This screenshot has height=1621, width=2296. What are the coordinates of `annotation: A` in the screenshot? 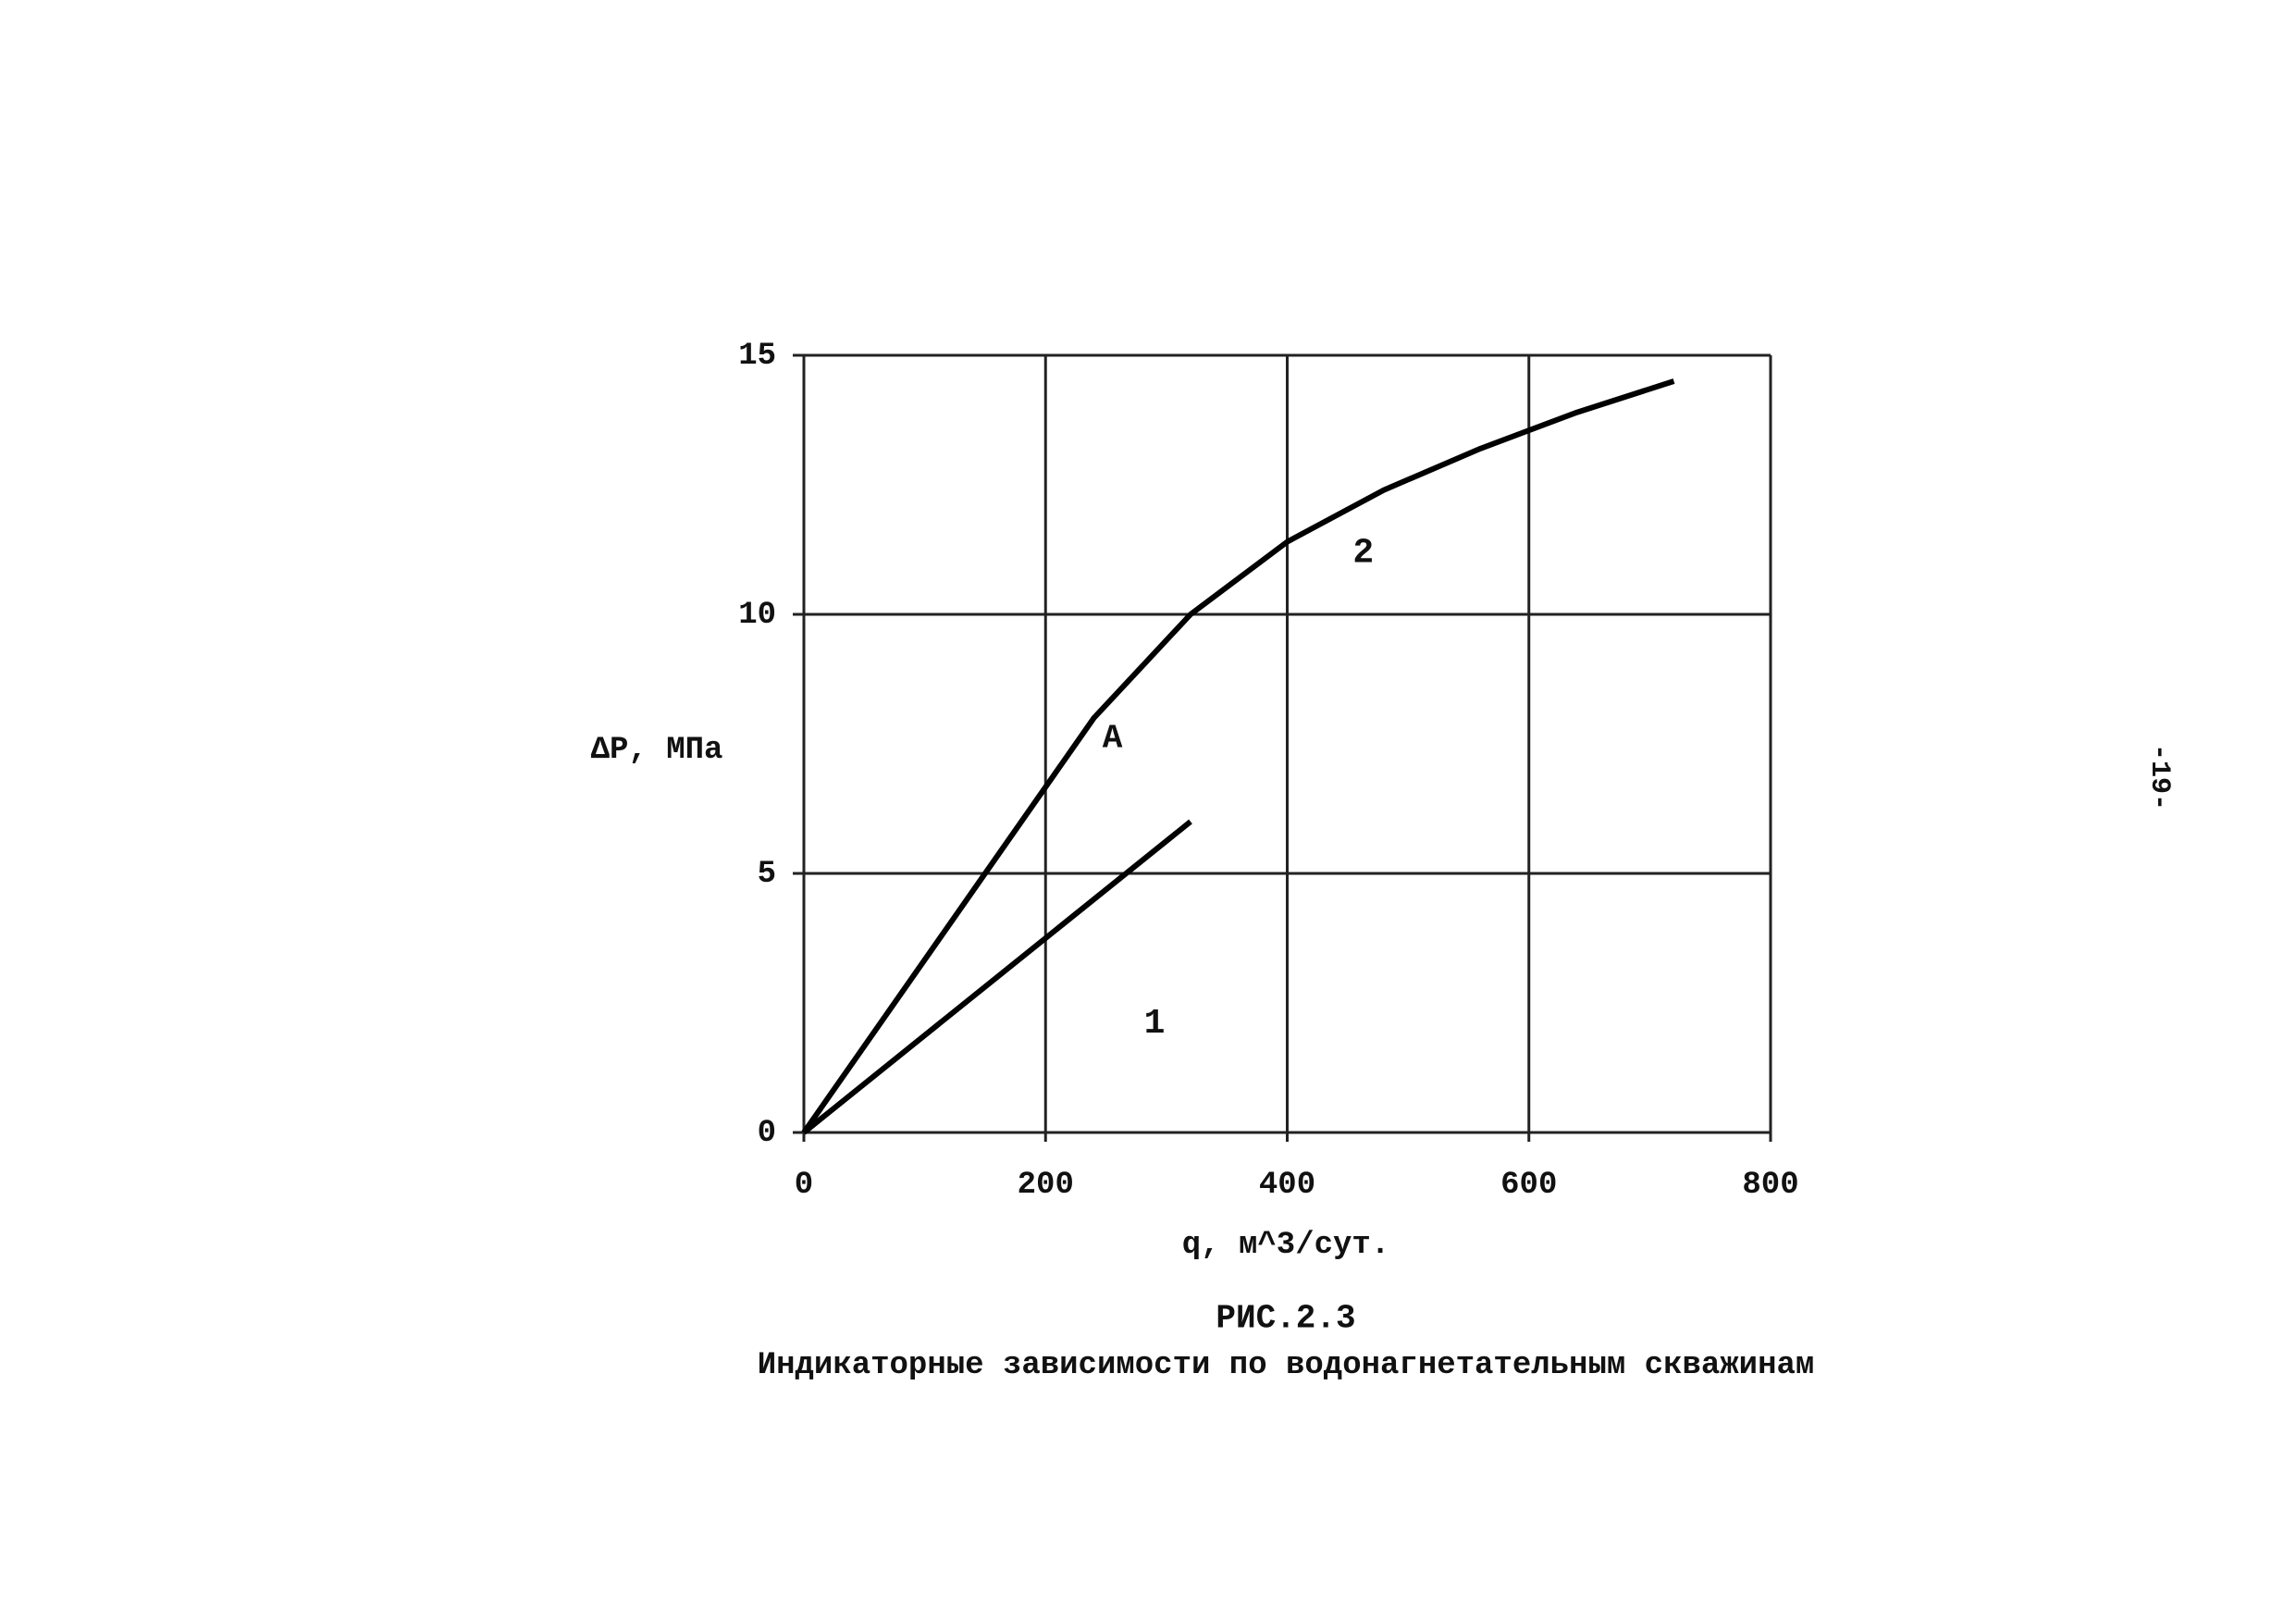 It's located at (1113, 739).